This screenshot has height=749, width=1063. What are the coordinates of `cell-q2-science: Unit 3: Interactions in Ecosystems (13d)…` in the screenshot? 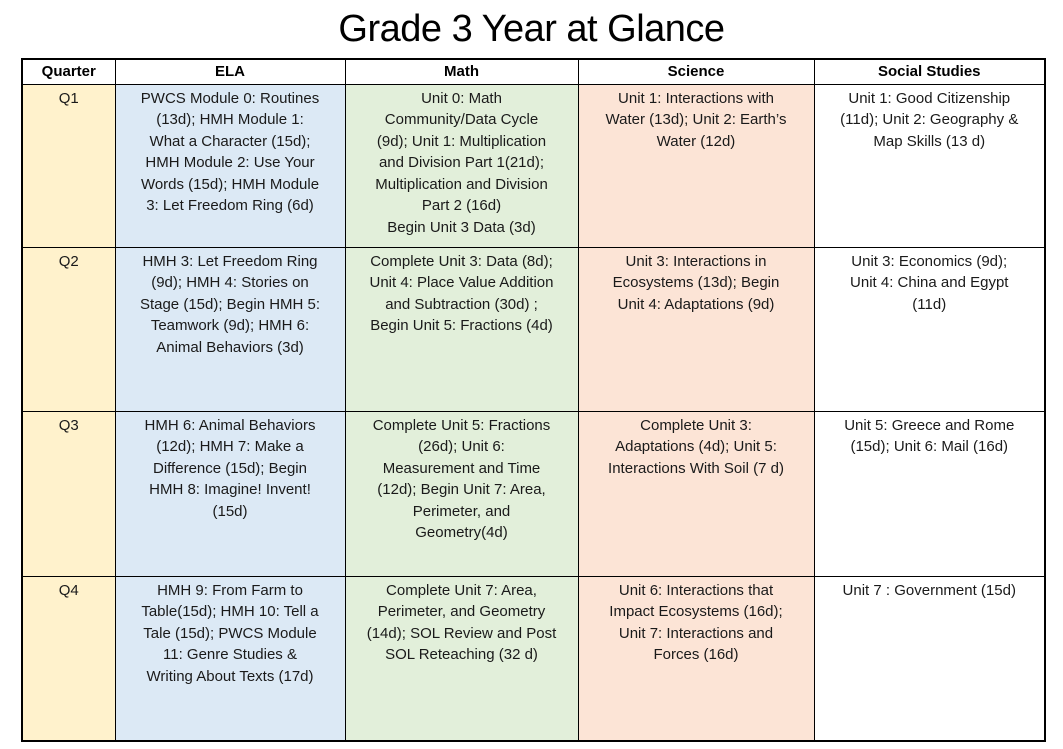 It's located at (696, 329).